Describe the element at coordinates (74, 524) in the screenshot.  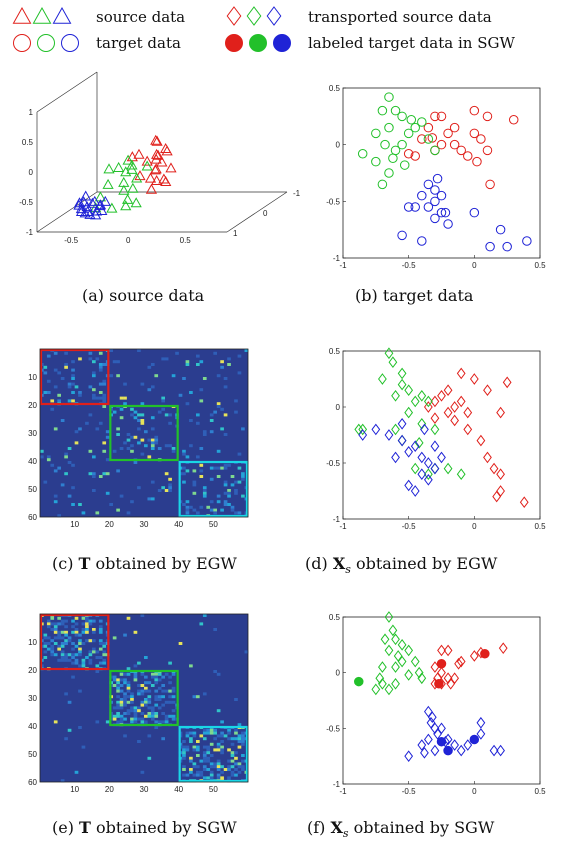
I see `panel-c-x-tick-label: 10` at that location.